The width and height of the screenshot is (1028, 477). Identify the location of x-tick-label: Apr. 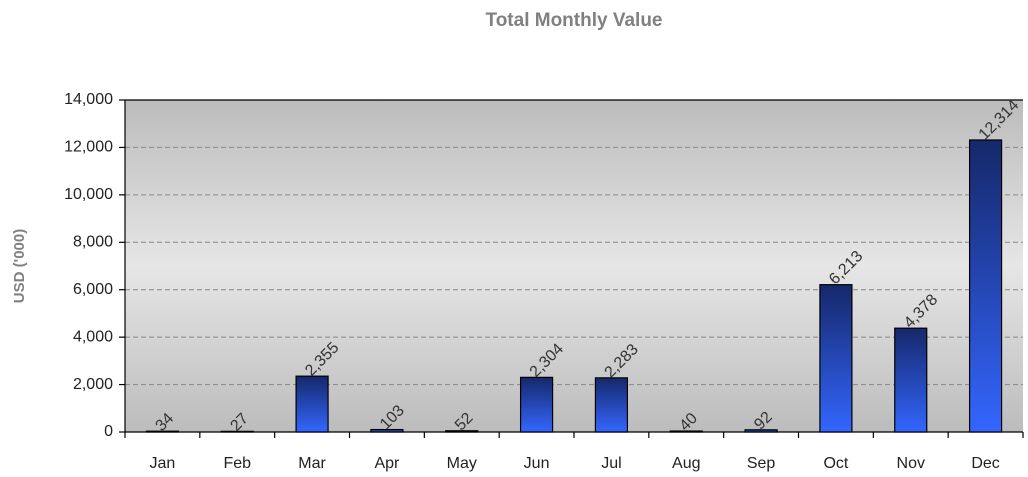
(387, 463).